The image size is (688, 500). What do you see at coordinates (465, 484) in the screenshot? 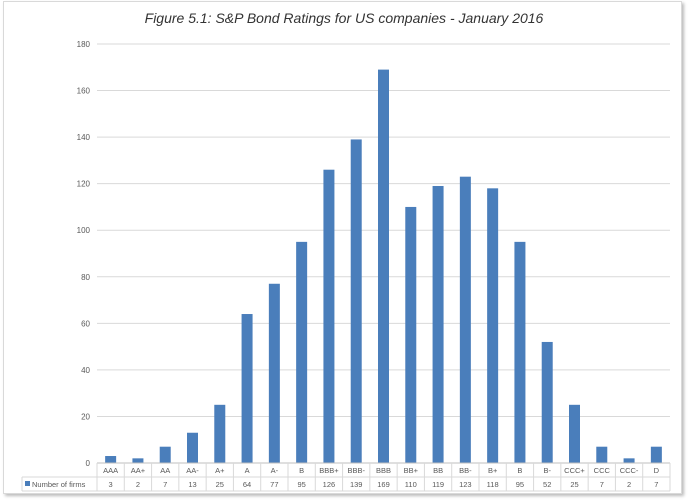
I see `data-label: 123` at bounding box center [465, 484].